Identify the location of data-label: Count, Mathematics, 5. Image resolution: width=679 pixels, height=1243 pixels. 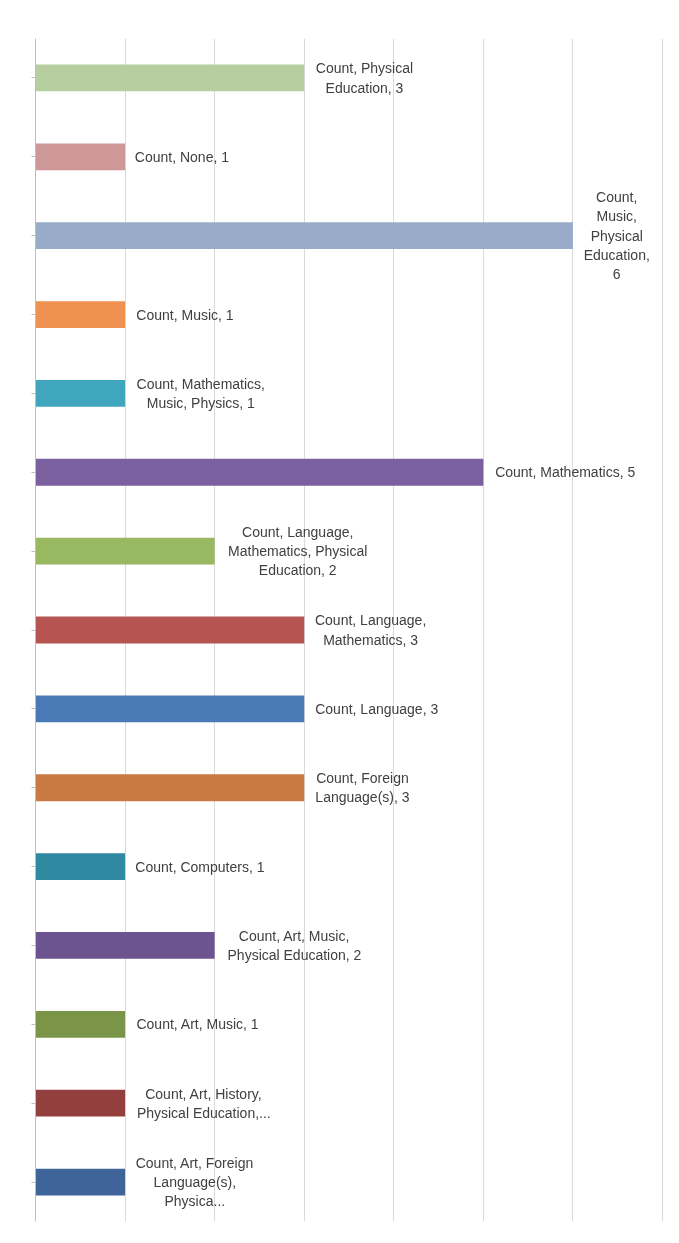
(565, 472).